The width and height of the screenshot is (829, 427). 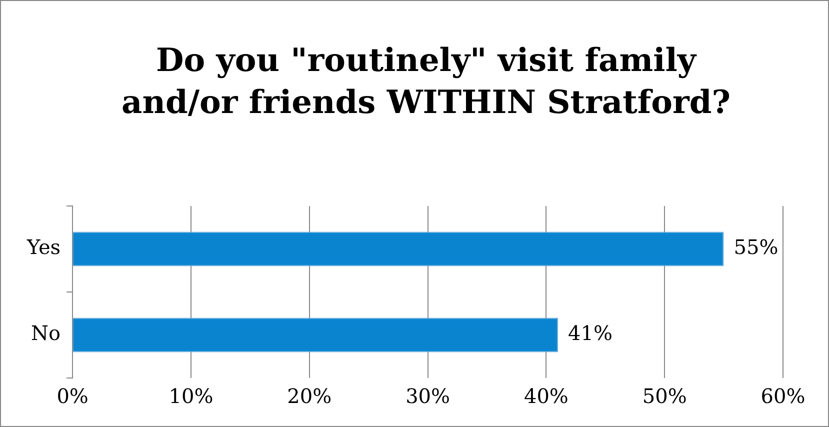 I want to click on x-tick-label: 60%, so click(x=783, y=396).